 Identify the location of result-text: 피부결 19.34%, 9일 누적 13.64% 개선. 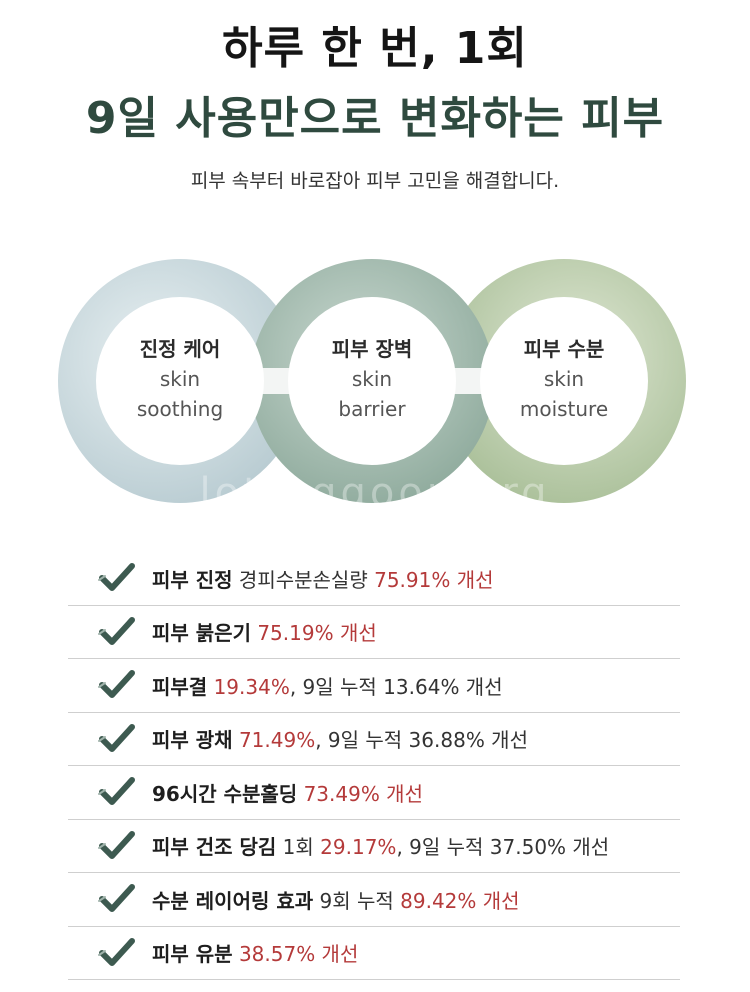
(327, 685).